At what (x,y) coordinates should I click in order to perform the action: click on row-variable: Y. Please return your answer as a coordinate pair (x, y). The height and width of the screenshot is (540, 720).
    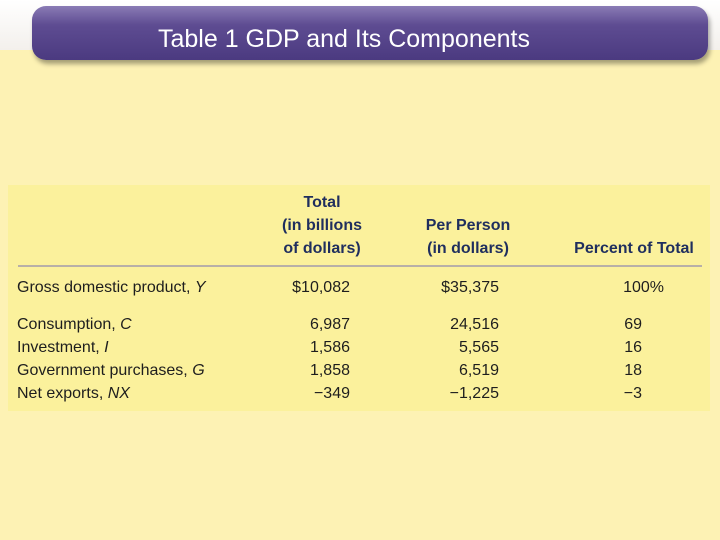
    Looking at the image, I should click on (200, 287).